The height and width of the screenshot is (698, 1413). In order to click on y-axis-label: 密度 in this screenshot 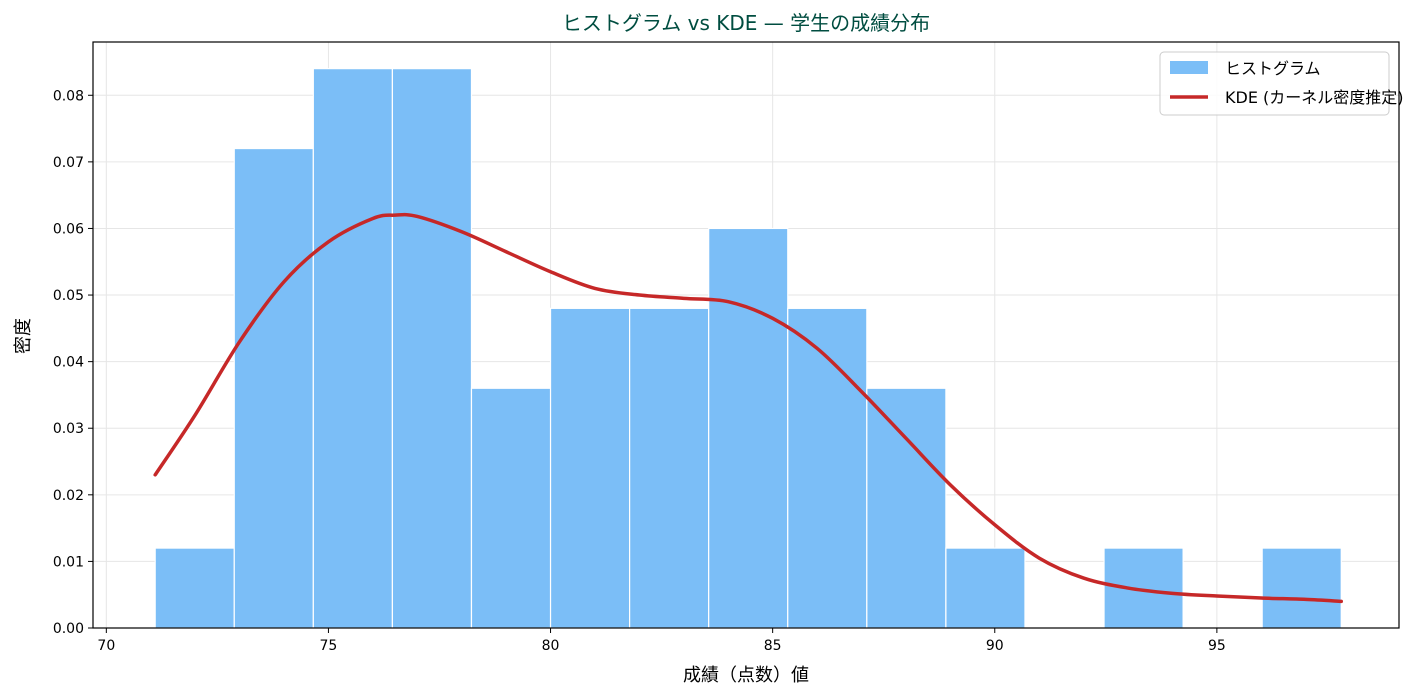, I will do `click(23, 336)`.